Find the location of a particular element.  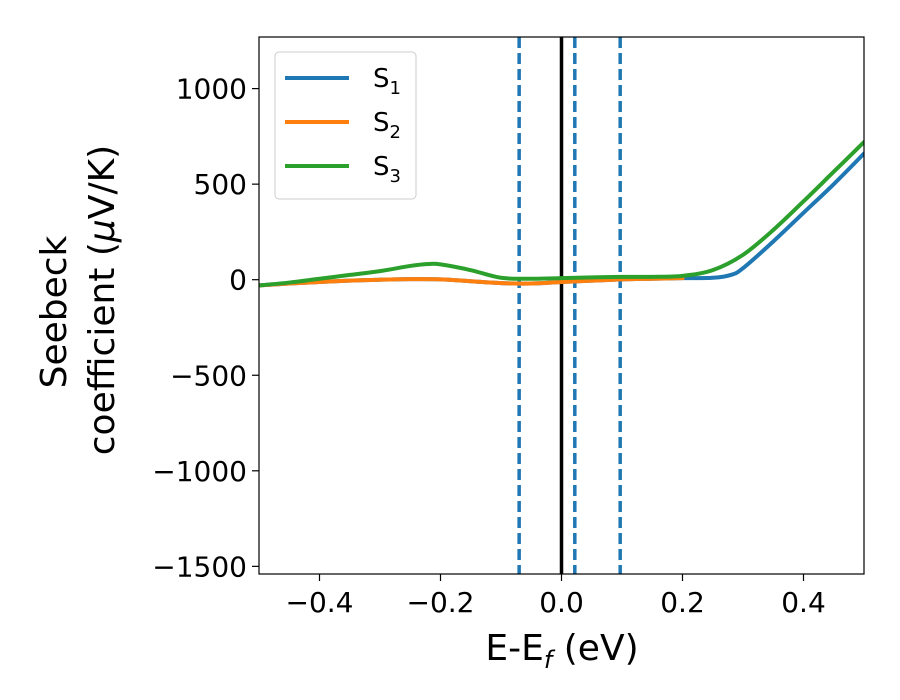

y-tick-label: −500 is located at coordinates (208, 375).